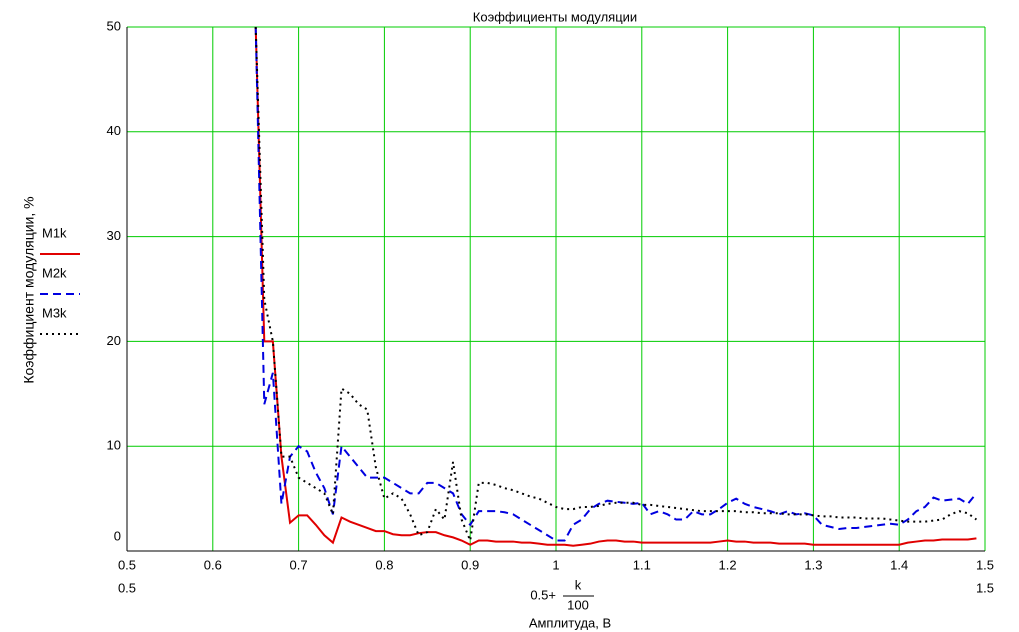 The width and height of the screenshot is (1019, 632). I want to click on x-tick-label: 1.1, so click(642, 564).